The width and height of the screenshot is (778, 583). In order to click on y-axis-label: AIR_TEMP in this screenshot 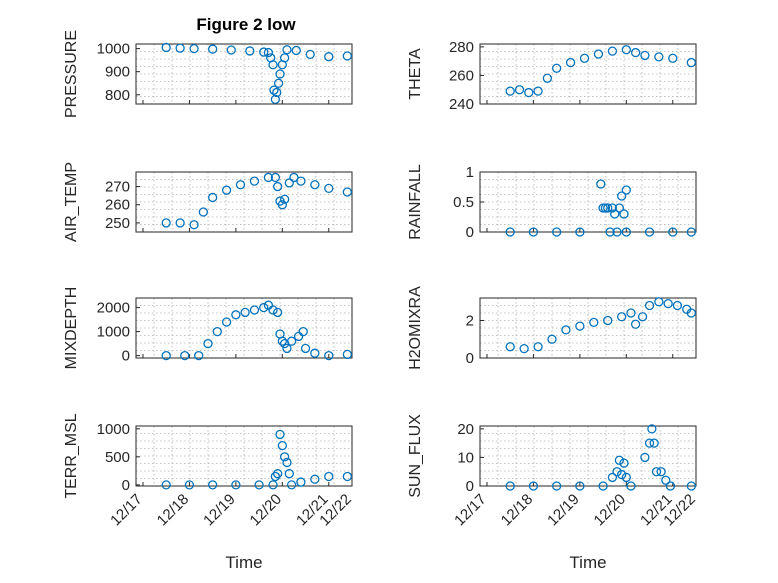, I will do `click(71, 202)`.